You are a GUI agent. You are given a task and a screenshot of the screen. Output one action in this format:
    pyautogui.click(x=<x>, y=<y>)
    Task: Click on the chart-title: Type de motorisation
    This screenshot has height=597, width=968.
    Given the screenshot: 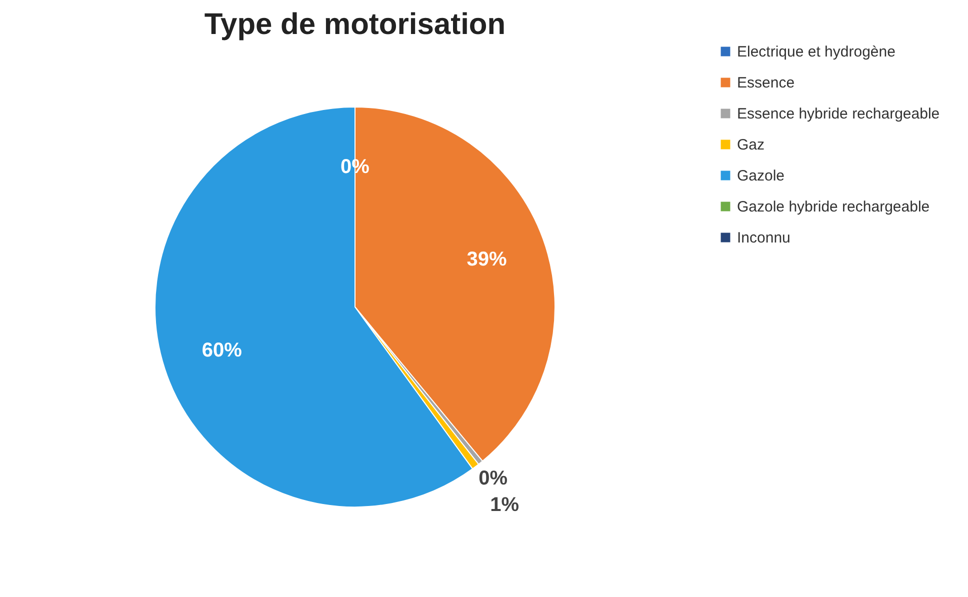 What is the action you would take?
    pyautogui.click(x=355, y=24)
    